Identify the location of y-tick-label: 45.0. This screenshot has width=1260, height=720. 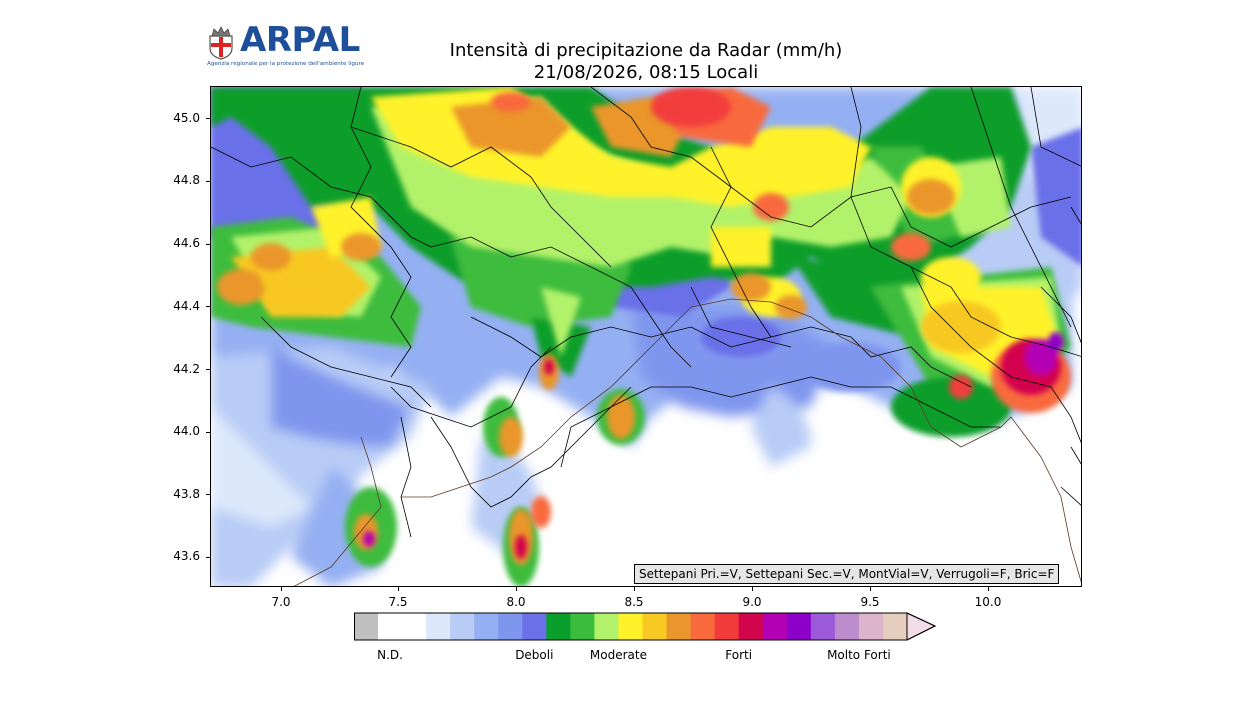
(186, 118).